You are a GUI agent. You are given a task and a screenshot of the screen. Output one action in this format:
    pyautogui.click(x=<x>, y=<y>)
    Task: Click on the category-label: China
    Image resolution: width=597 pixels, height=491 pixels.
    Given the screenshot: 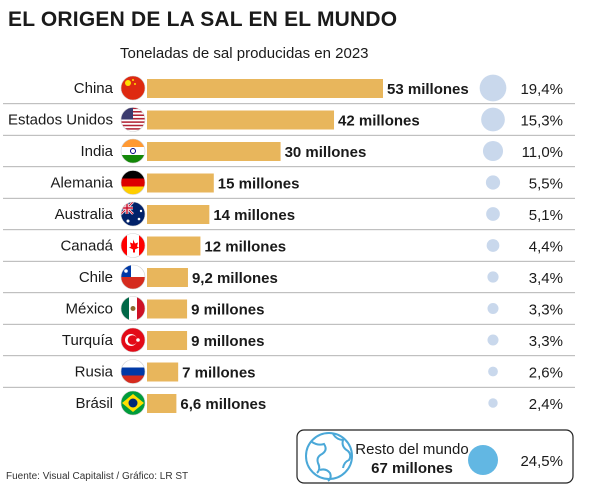 What is the action you would take?
    pyautogui.click(x=94, y=88)
    